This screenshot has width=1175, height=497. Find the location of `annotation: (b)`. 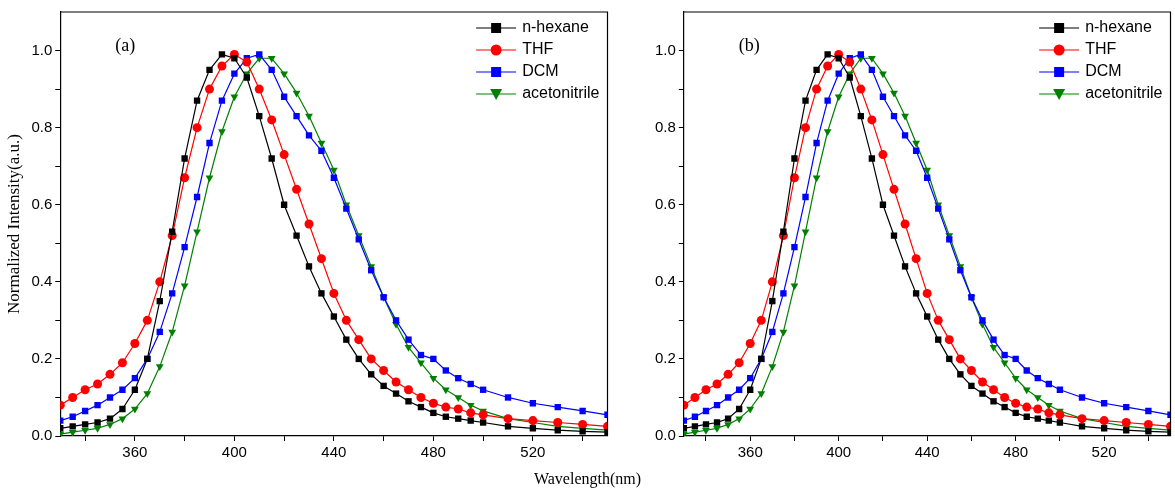

annotation: (b) is located at coordinates (749, 45).